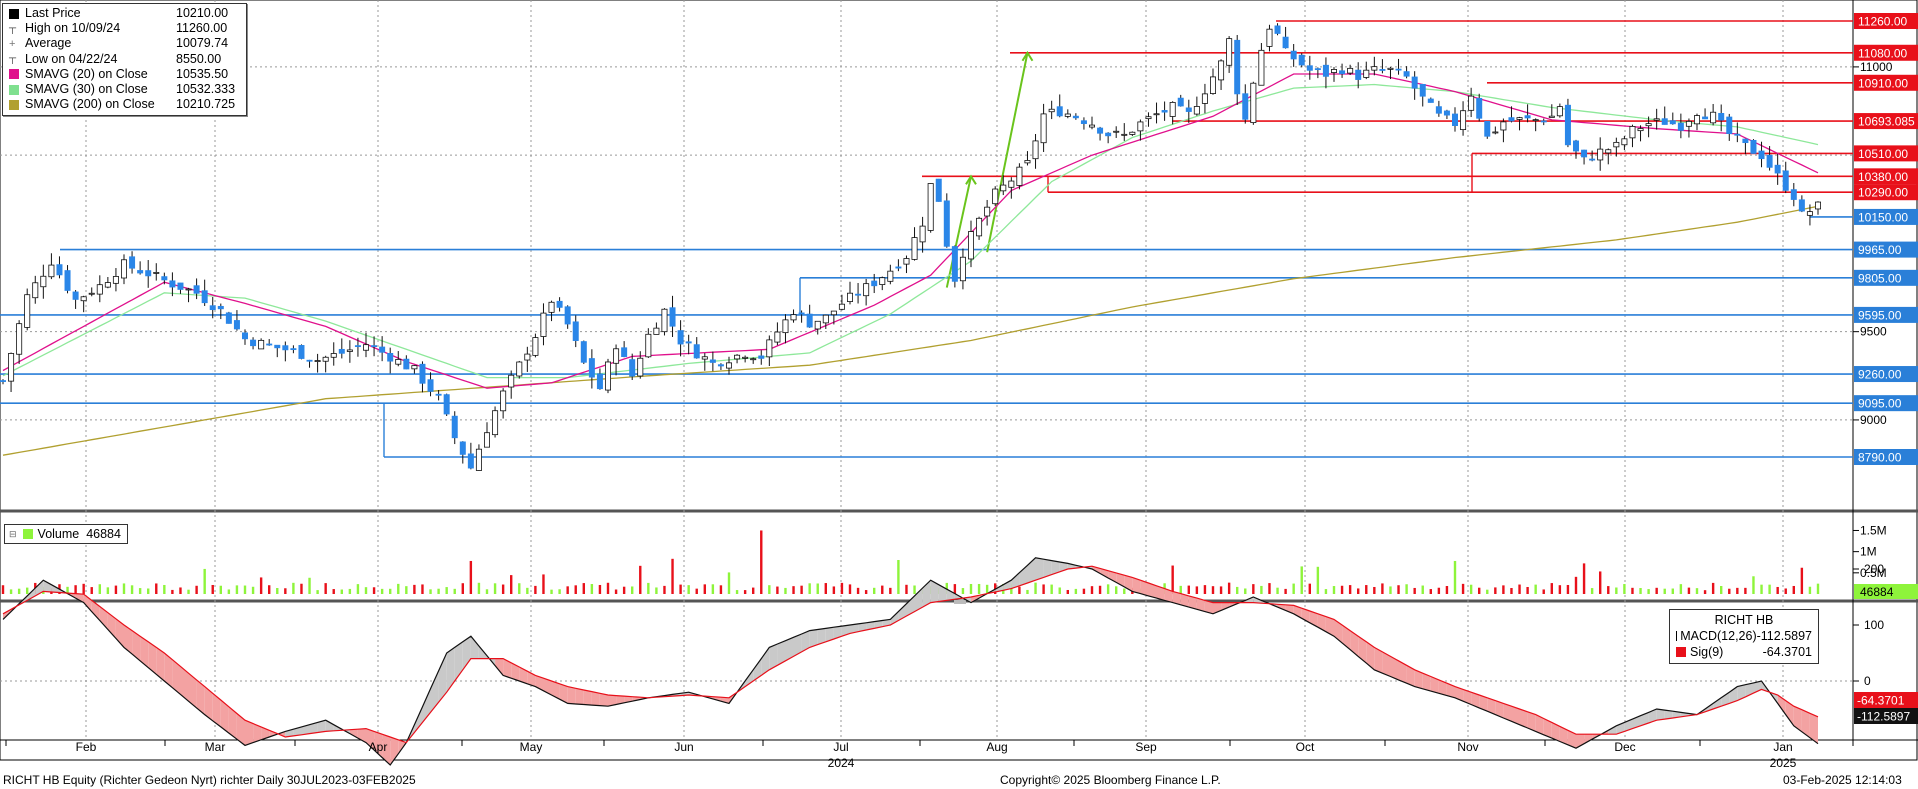 The height and width of the screenshot is (789, 1918). I want to click on price-tick-label: 9000, so click(1873, 420).